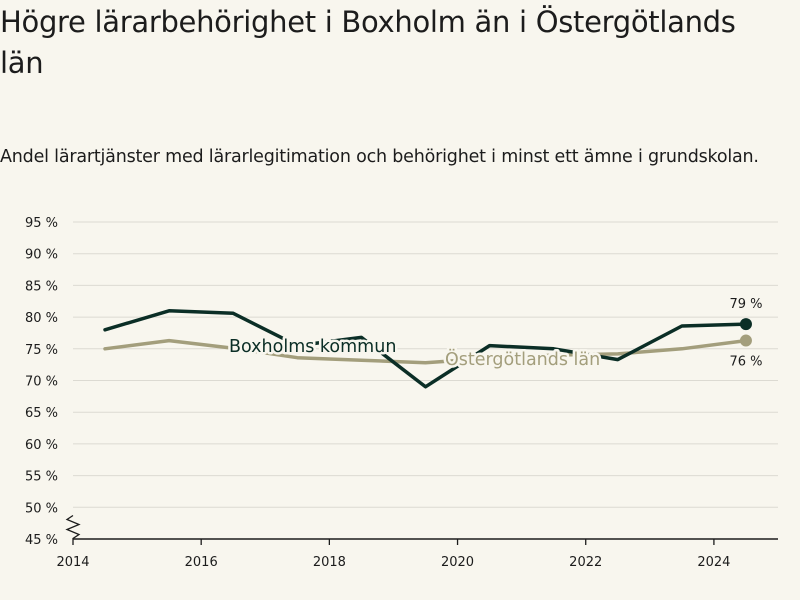 The width and height of the screenshot is (800, 600). Describe the element at coordinates (41, 477) in the screenshot. I see `y-tick-label: 55 %` at that location.